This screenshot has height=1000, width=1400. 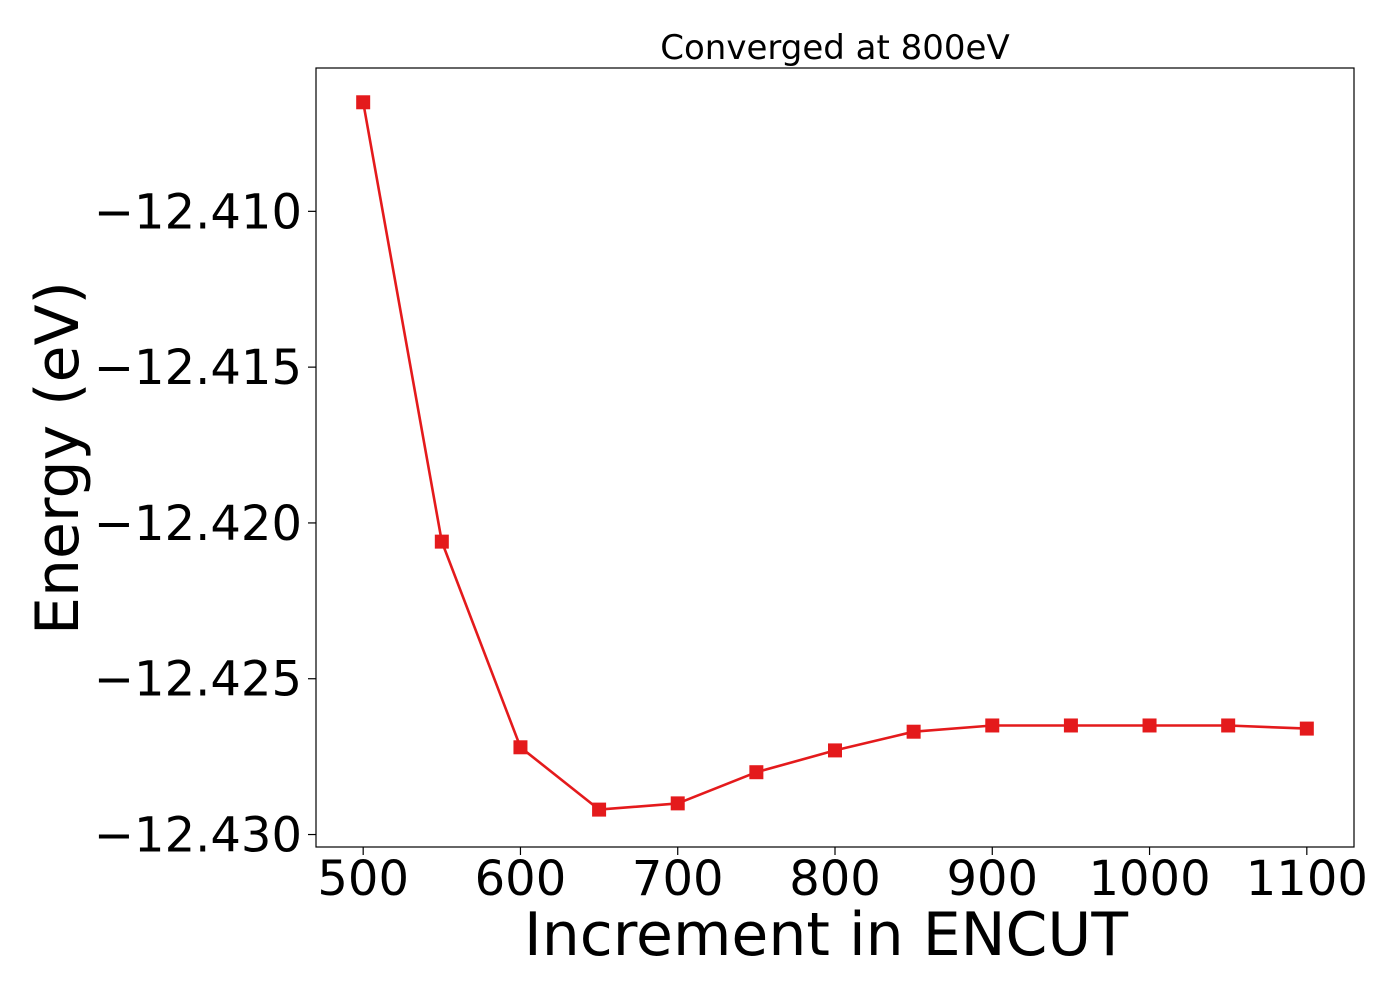 I want to click on x-axis-title: Increment in ENCUT, so click(x=826, y=935).